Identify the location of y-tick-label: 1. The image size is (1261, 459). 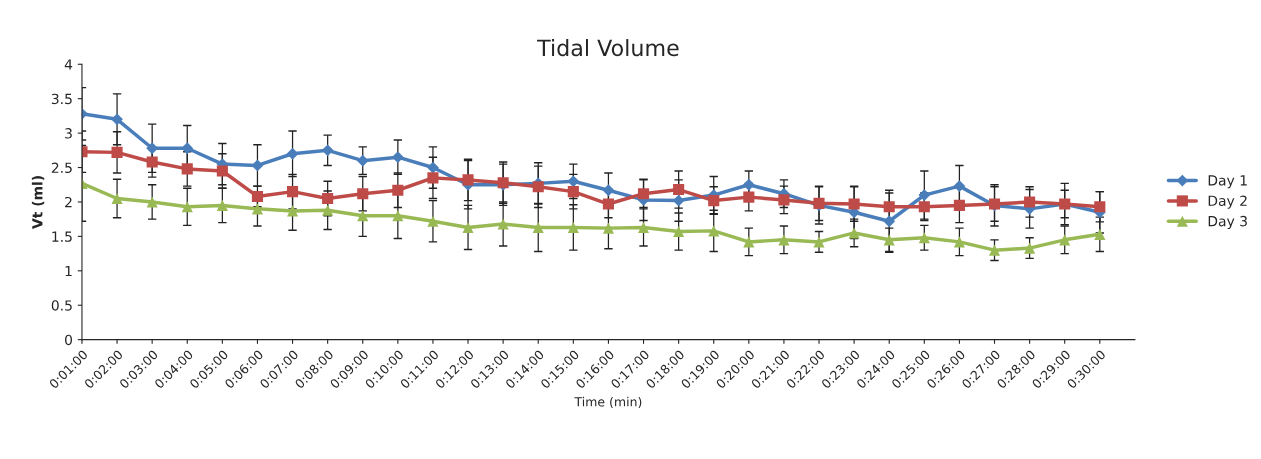
(68, 271).